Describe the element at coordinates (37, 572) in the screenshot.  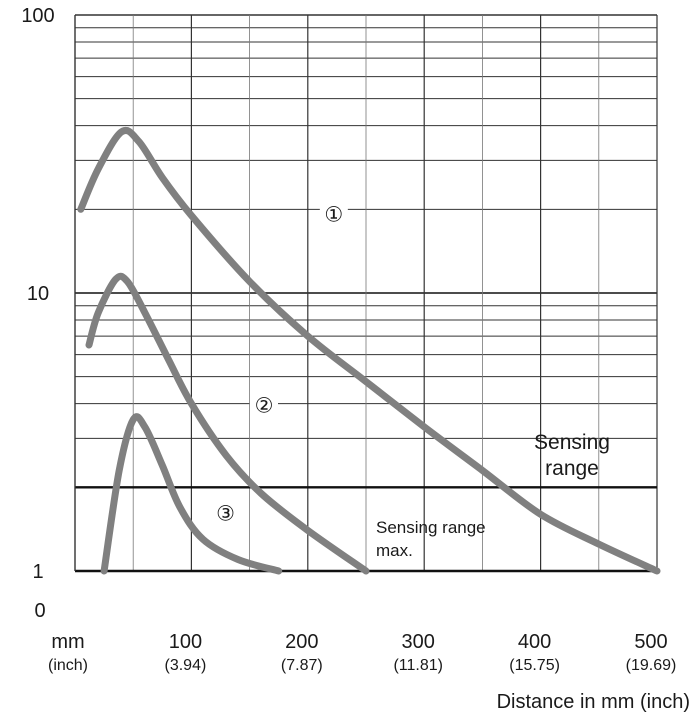
I see `y-tick-label: 1` at that location.